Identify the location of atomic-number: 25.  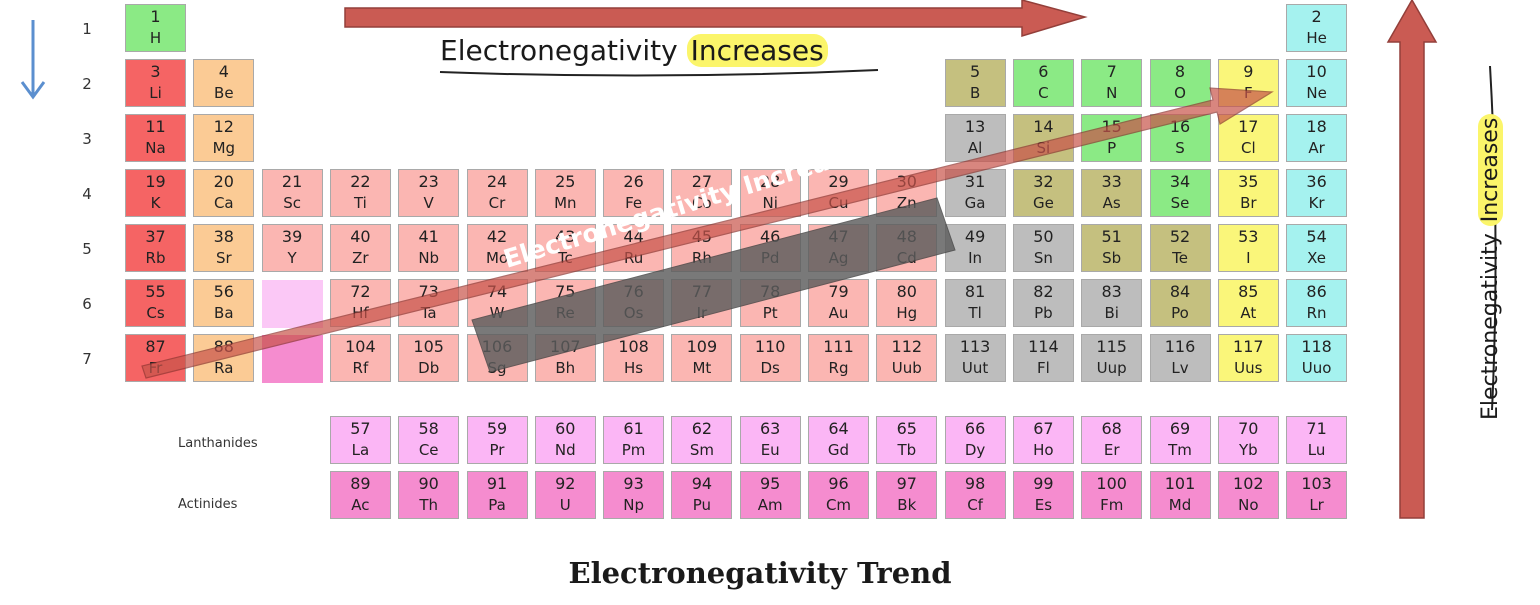
(565, 181).